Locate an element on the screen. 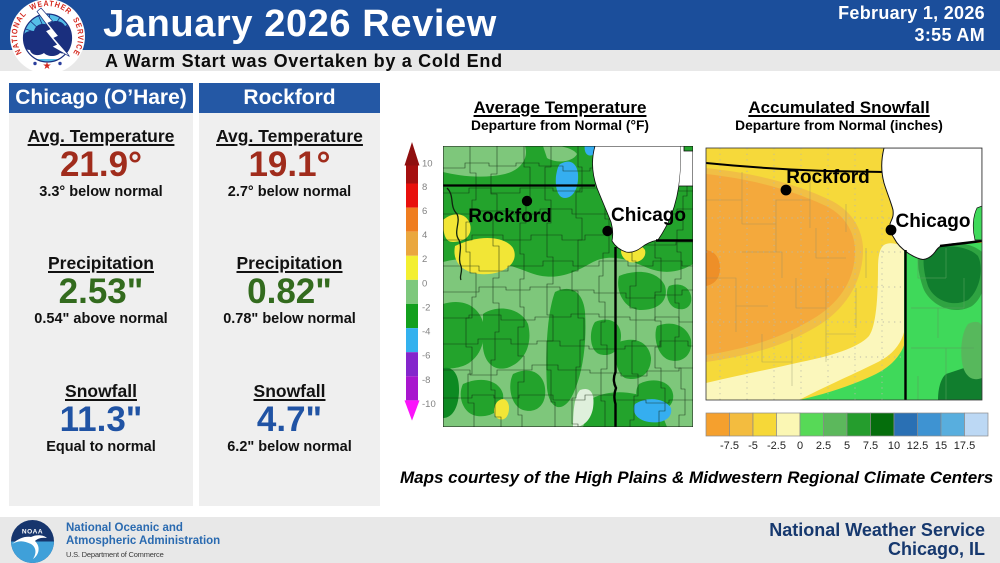 This screenshot has height=563, width=1000. svg-text: NOAA is located at coordinates (32, 532).